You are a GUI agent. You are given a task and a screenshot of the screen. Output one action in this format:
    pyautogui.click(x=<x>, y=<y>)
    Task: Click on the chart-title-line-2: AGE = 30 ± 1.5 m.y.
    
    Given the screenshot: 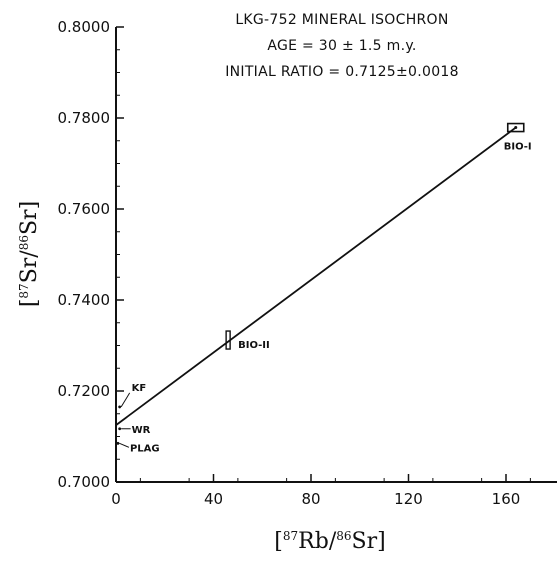 What is the action you would take?
    pyautogui.click(x=341, y=46)
    